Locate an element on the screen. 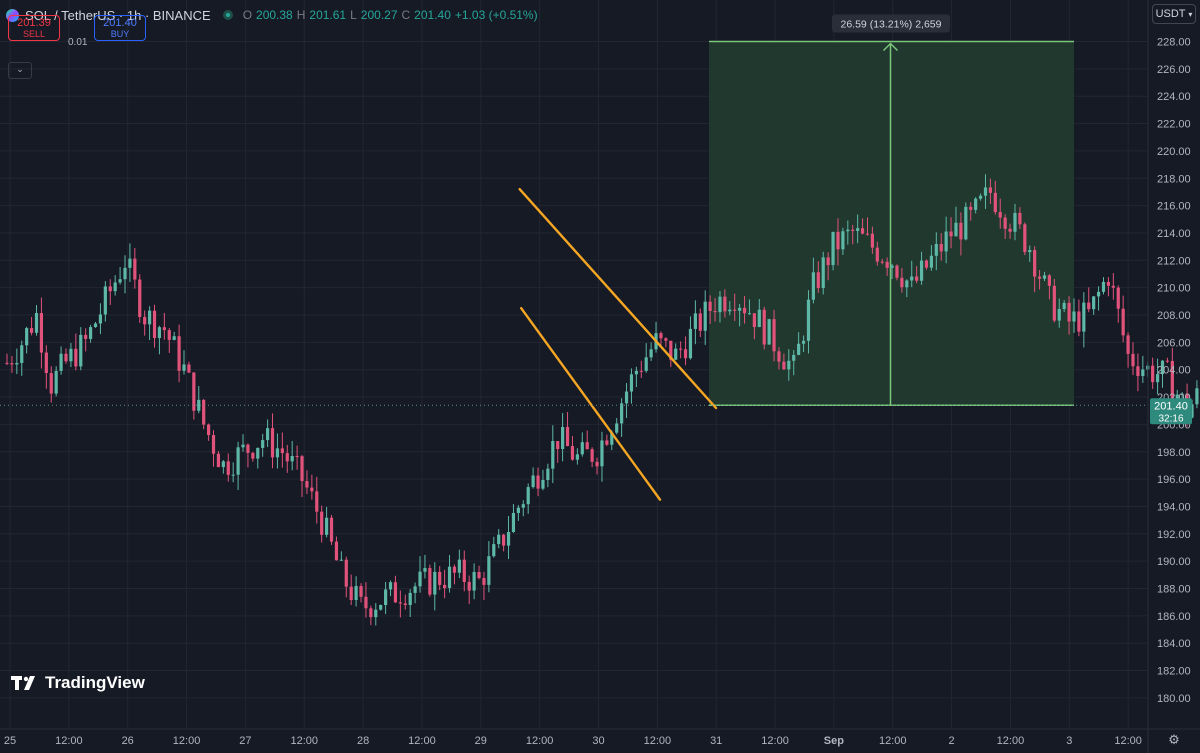 The width and height of the screenshot is (1200, 753). projection-area is located at coordinates (891, 223).